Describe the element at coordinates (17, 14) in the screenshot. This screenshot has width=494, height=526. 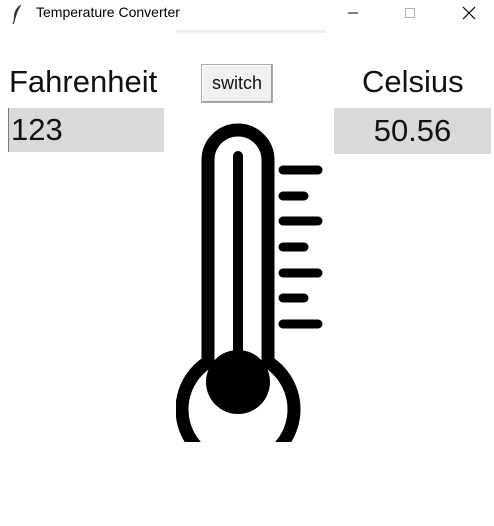
I see `feather-icon` at that location.